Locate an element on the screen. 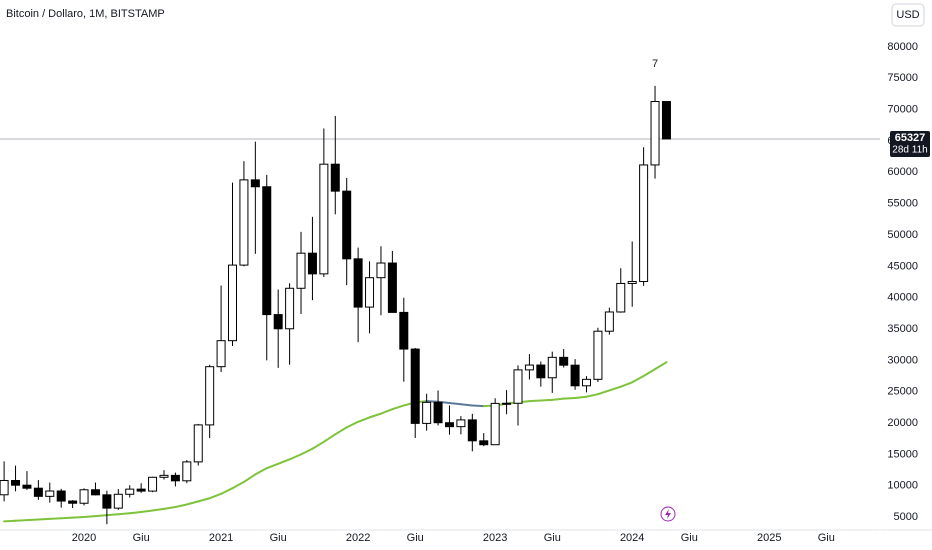  y-tick-label: 40000 is located at coordinates (902, 298).